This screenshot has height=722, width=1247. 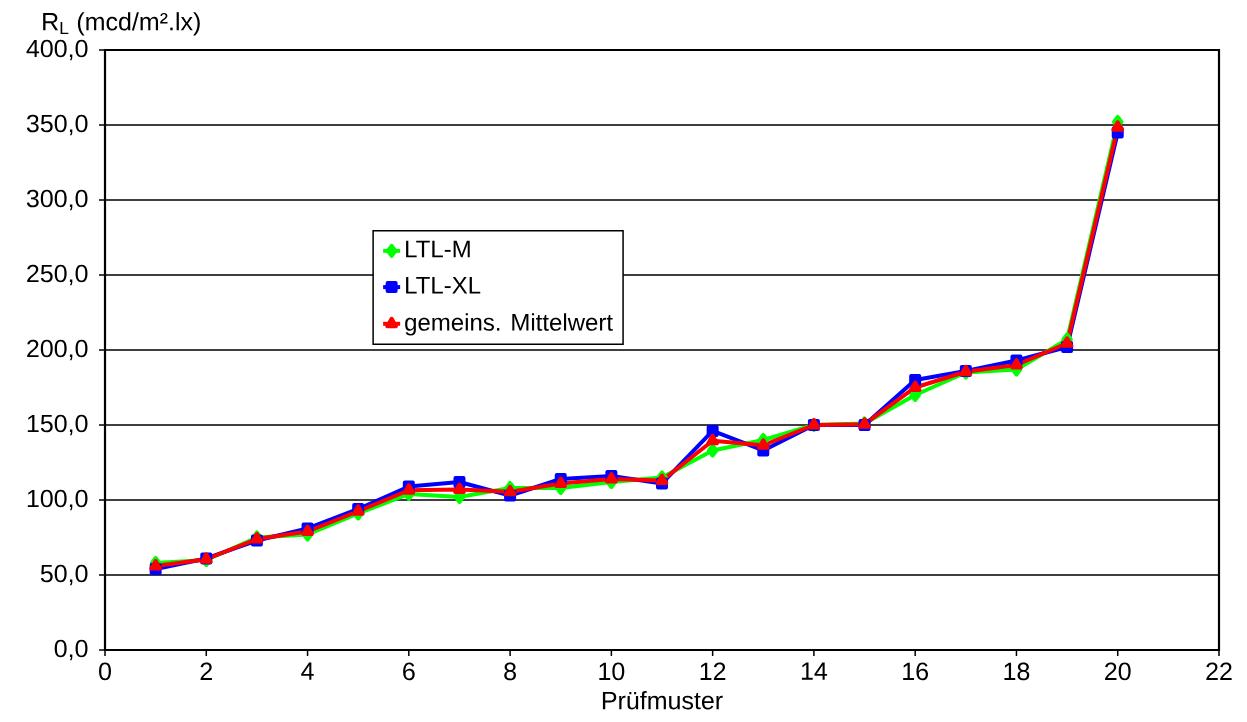 I want to click on y-tick-label: 50,0, so click(x=64, y=575).